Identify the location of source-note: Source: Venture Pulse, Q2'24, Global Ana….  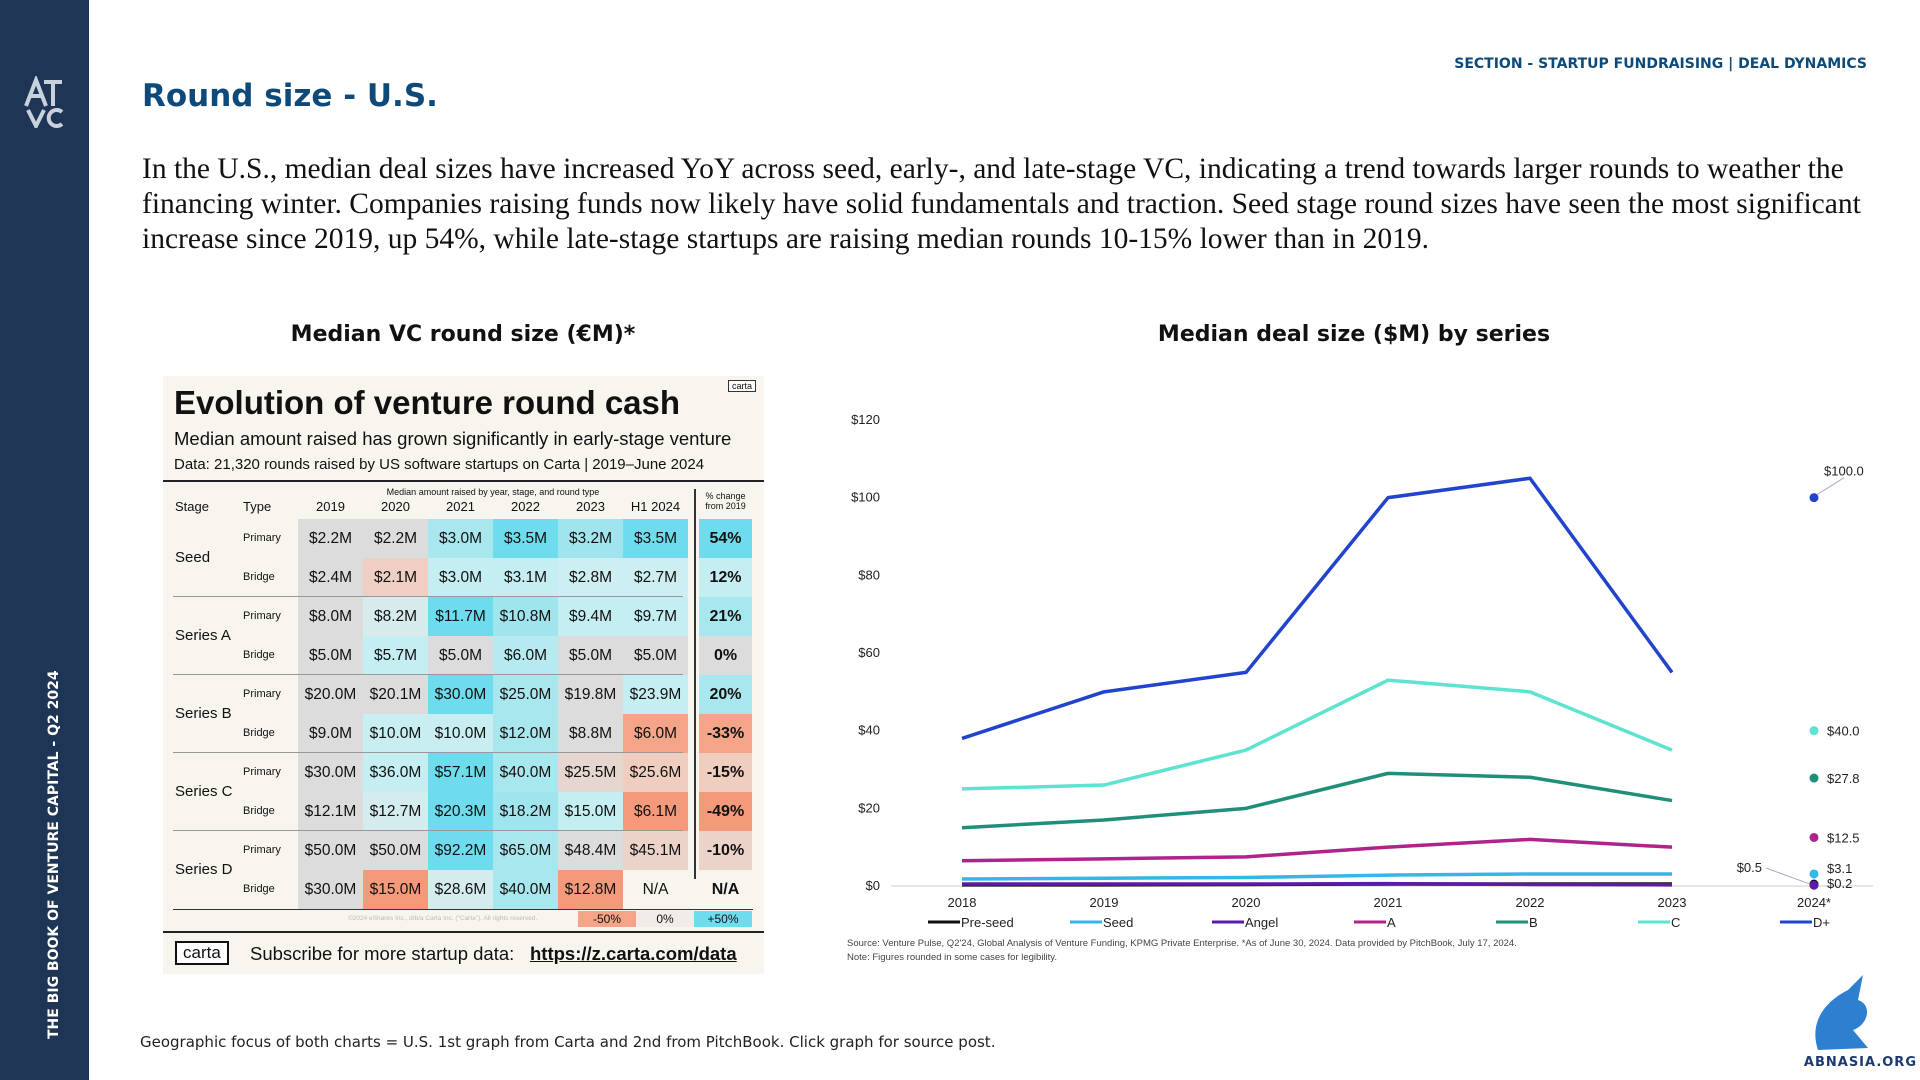
(1182, 943).